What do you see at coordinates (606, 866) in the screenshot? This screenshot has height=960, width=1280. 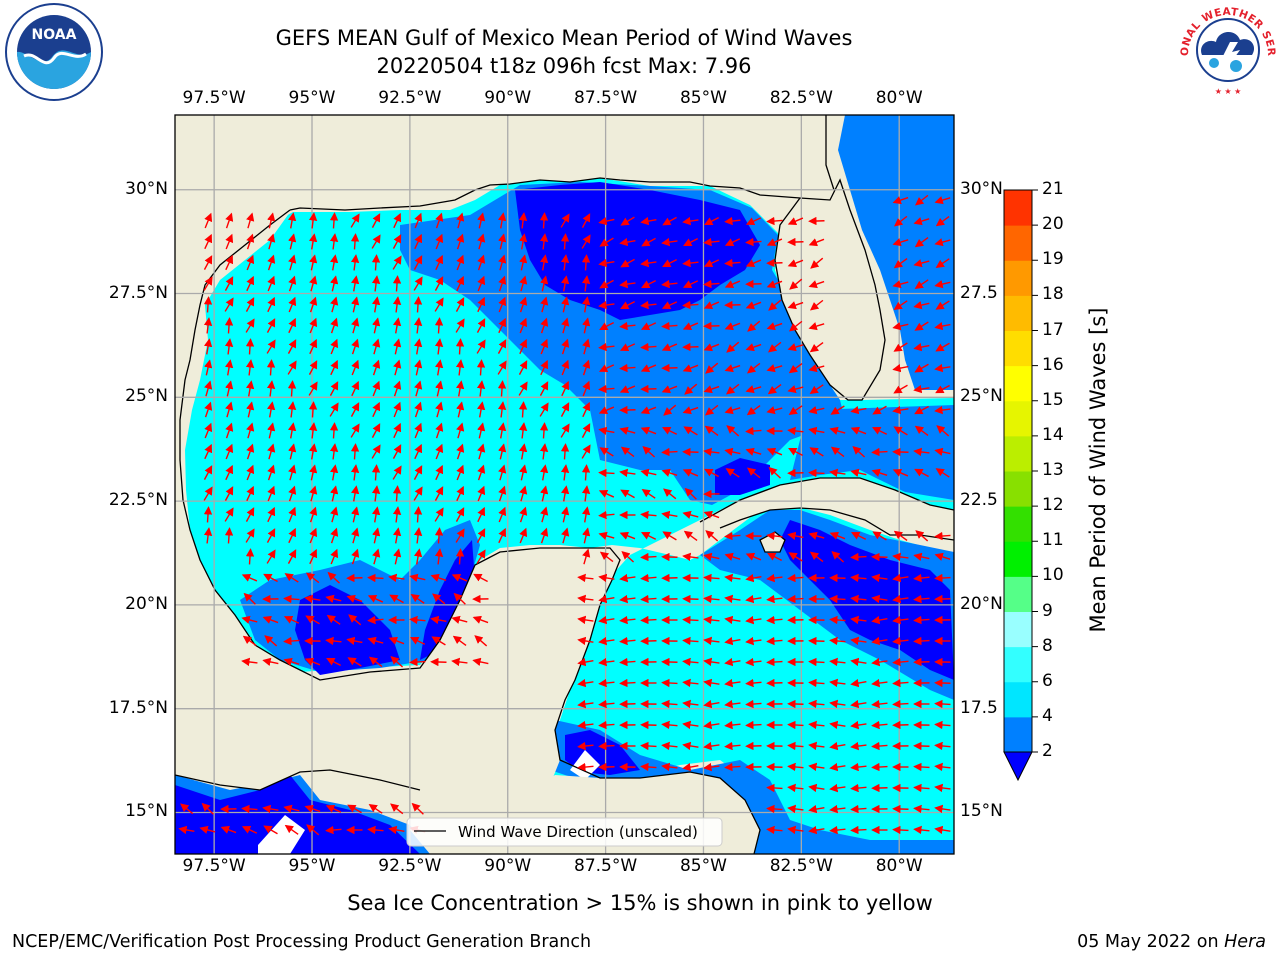 I see `lon-tick-label: 87.5°W` at bounding box center [606, 866].